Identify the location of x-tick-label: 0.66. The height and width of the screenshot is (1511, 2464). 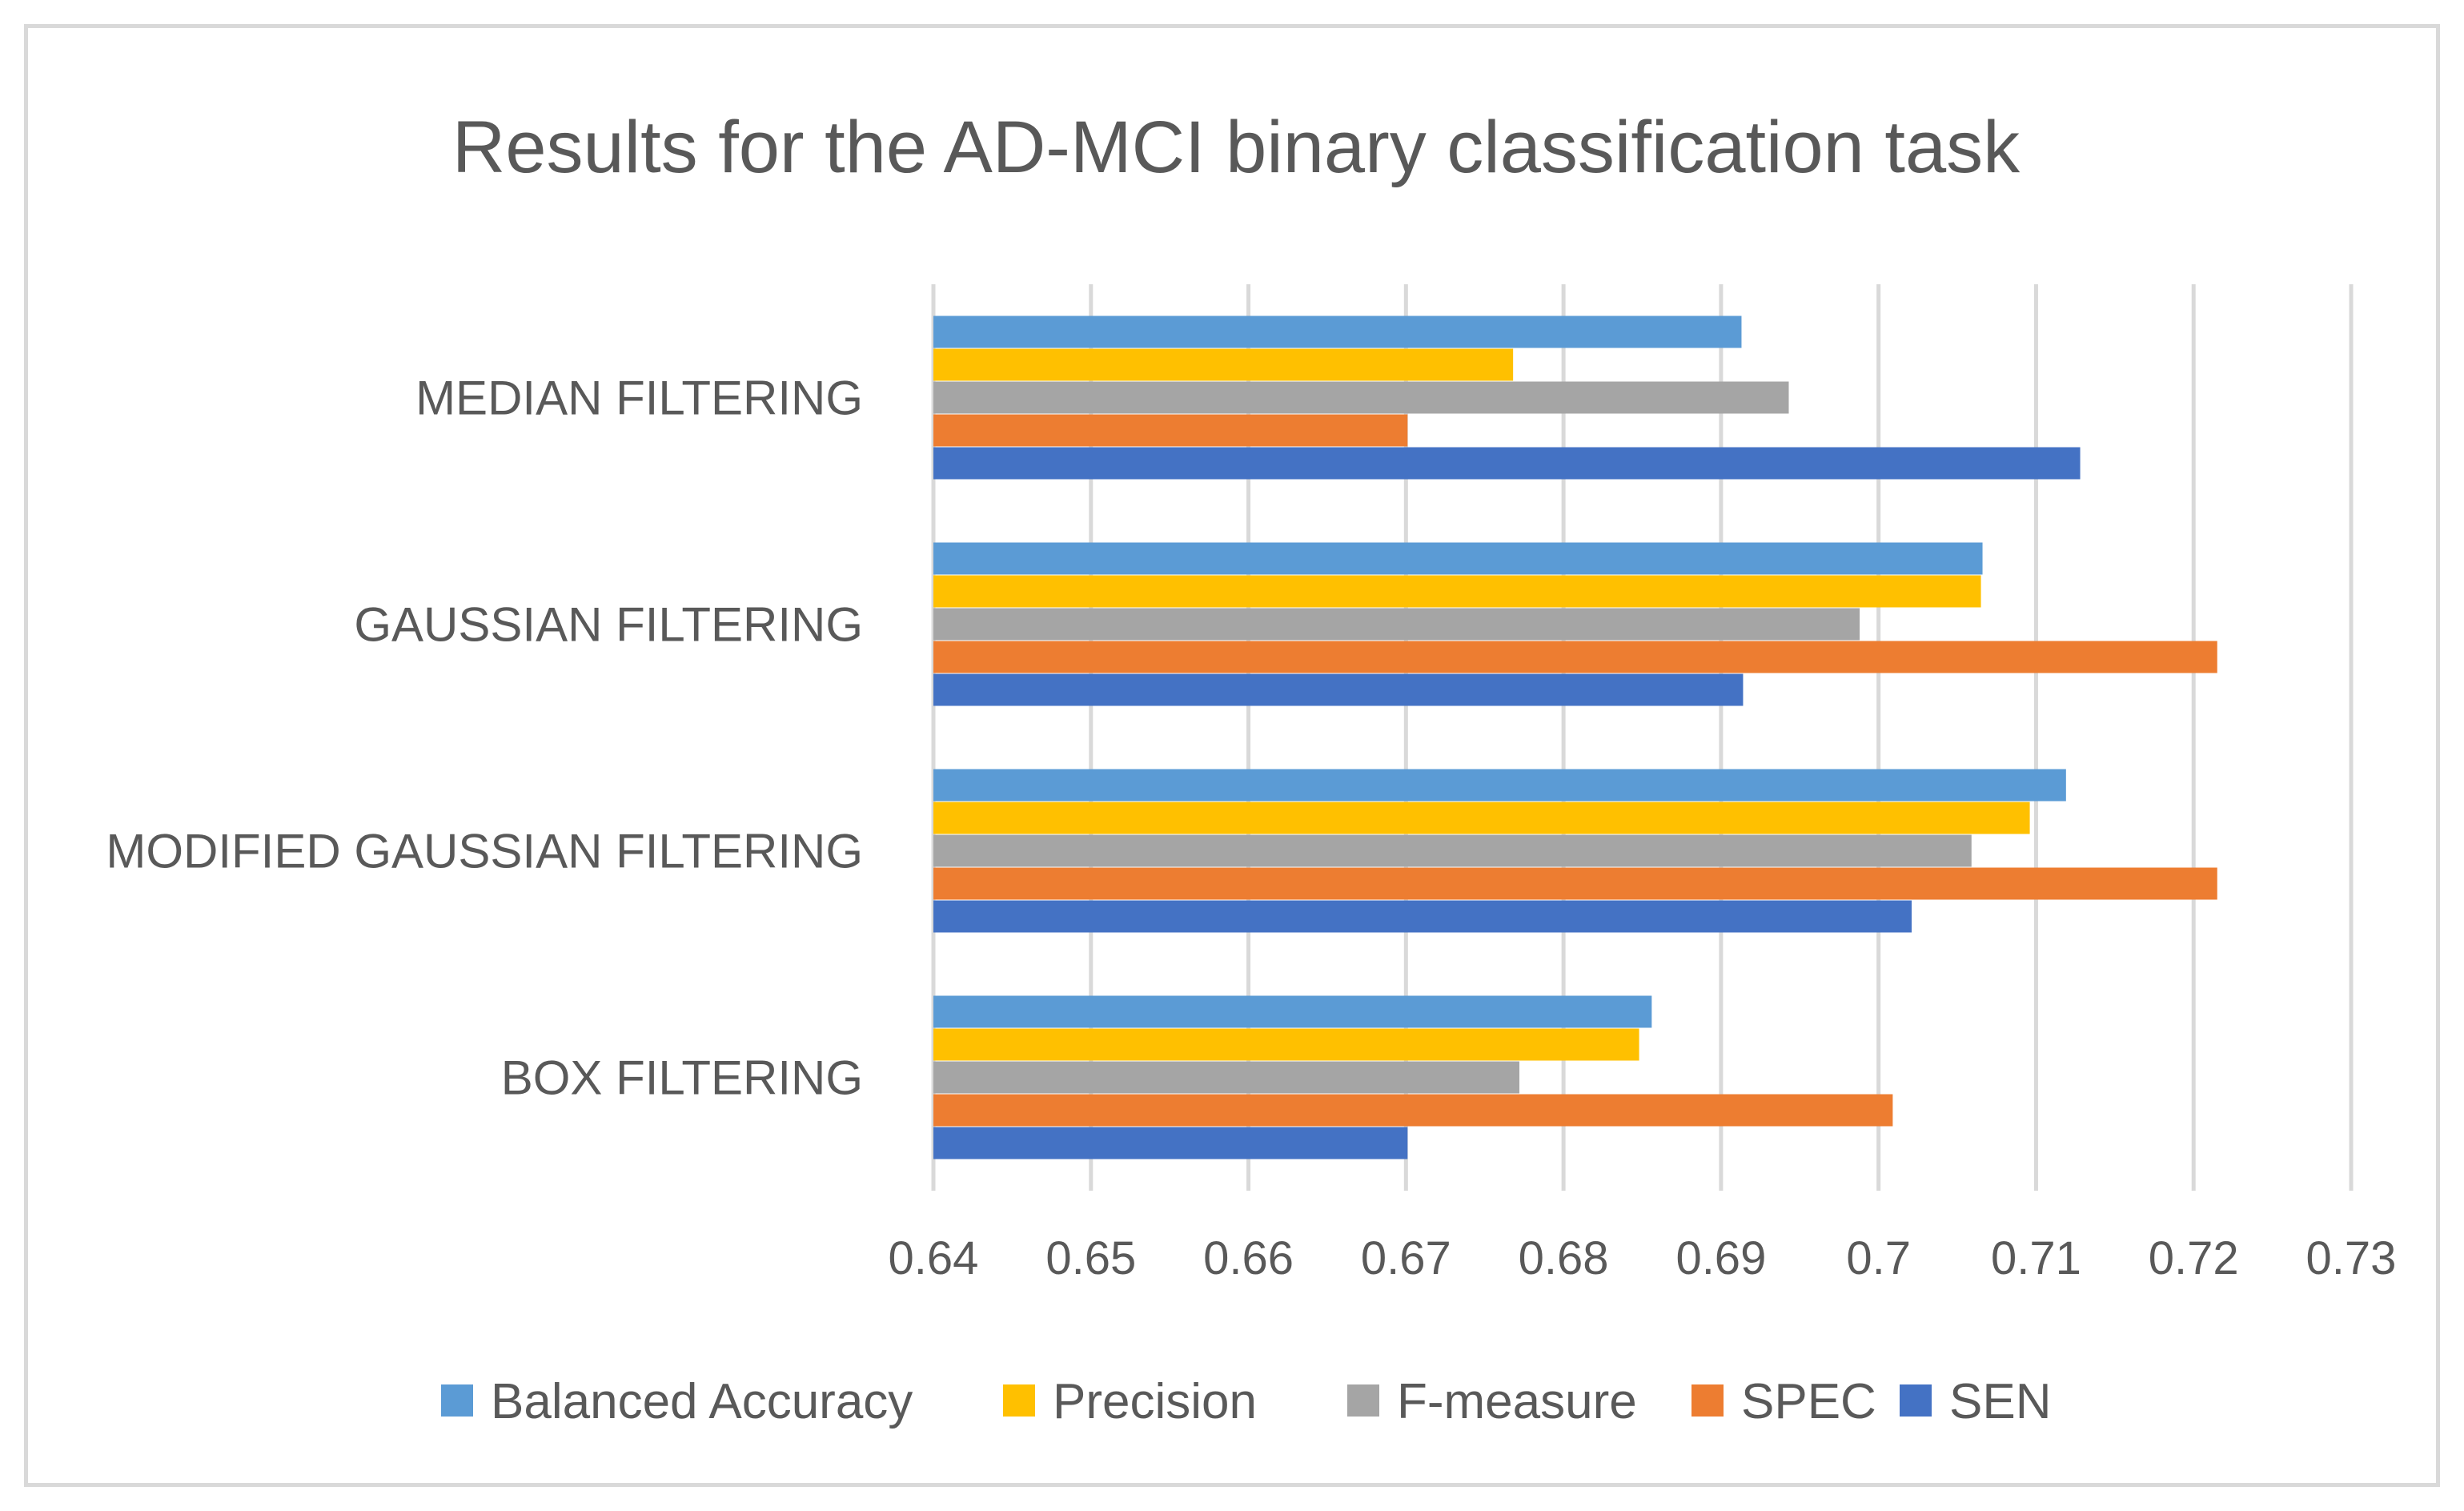
(1248, 1258).